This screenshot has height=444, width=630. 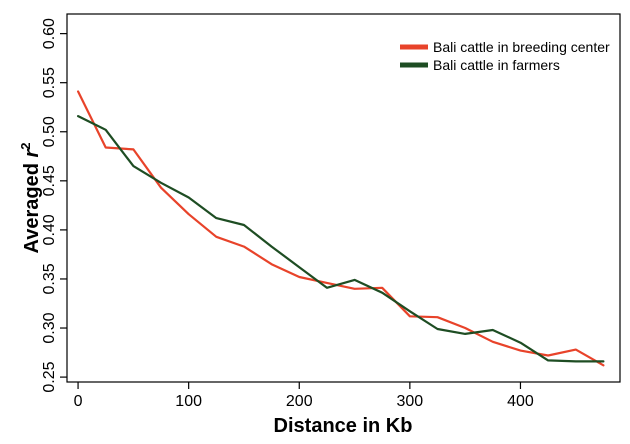 I want to click on y-tick-label: 0.30, so click(x=49, y=327).